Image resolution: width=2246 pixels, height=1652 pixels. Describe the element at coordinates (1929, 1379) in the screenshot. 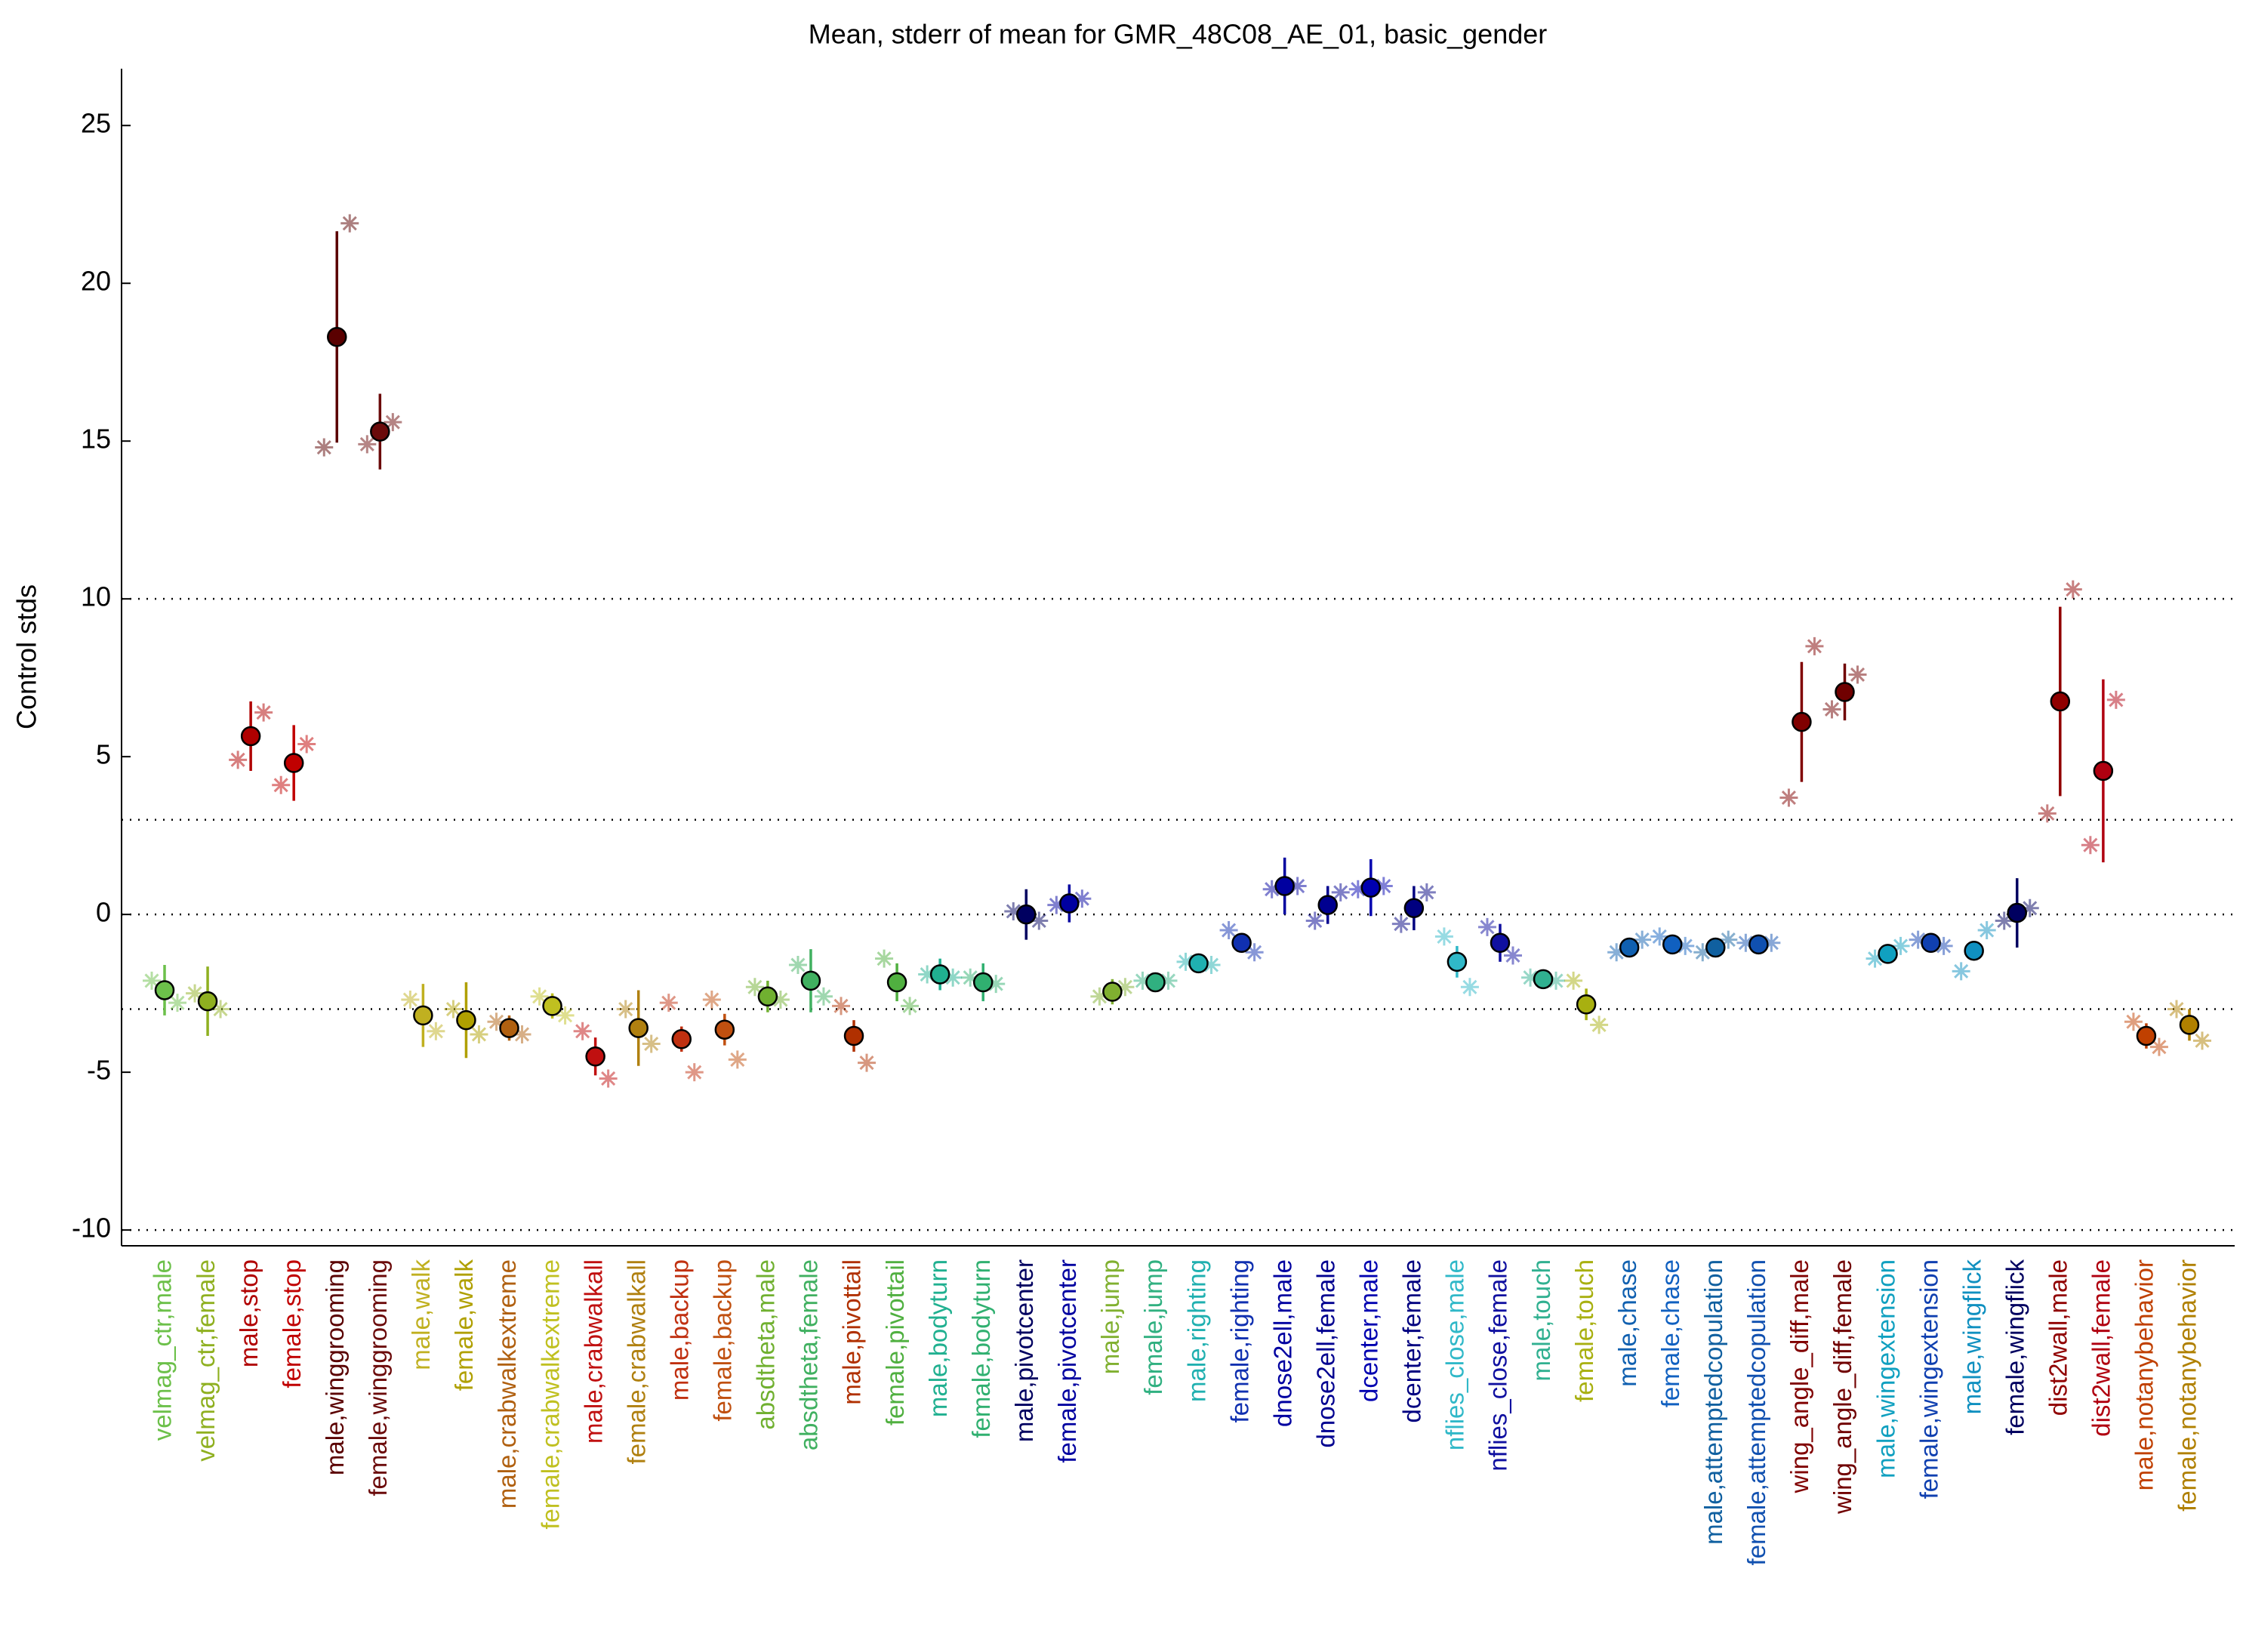

I see `x-tick-label: female,wingextension` at that location.